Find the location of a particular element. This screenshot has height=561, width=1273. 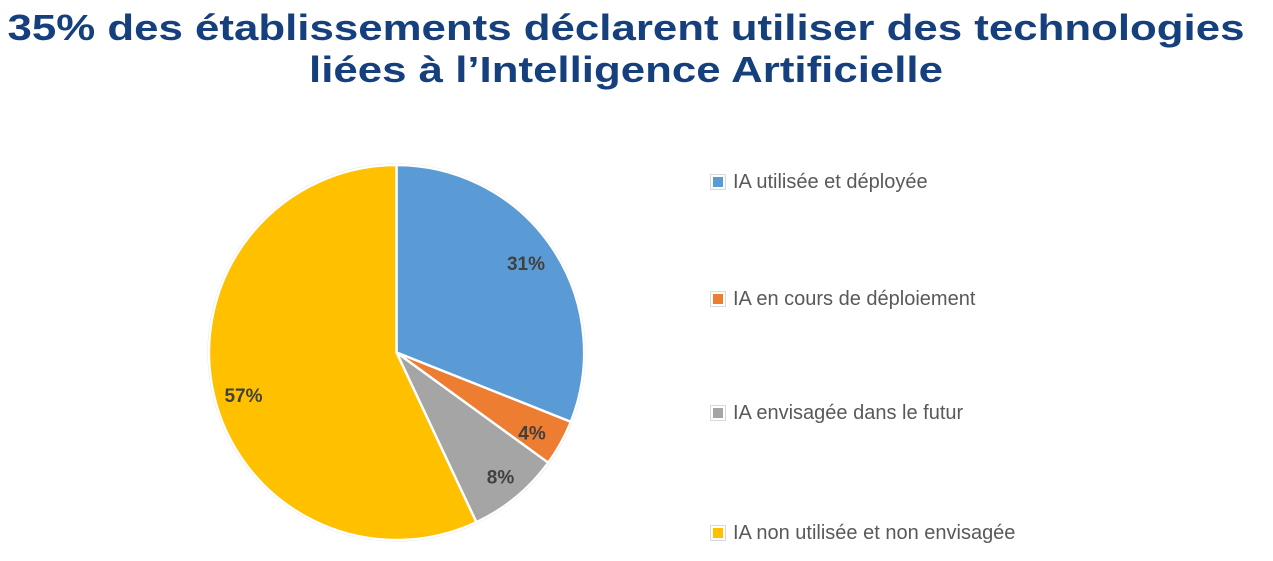

svg-text: 4% is located at coordinates (532, 434).